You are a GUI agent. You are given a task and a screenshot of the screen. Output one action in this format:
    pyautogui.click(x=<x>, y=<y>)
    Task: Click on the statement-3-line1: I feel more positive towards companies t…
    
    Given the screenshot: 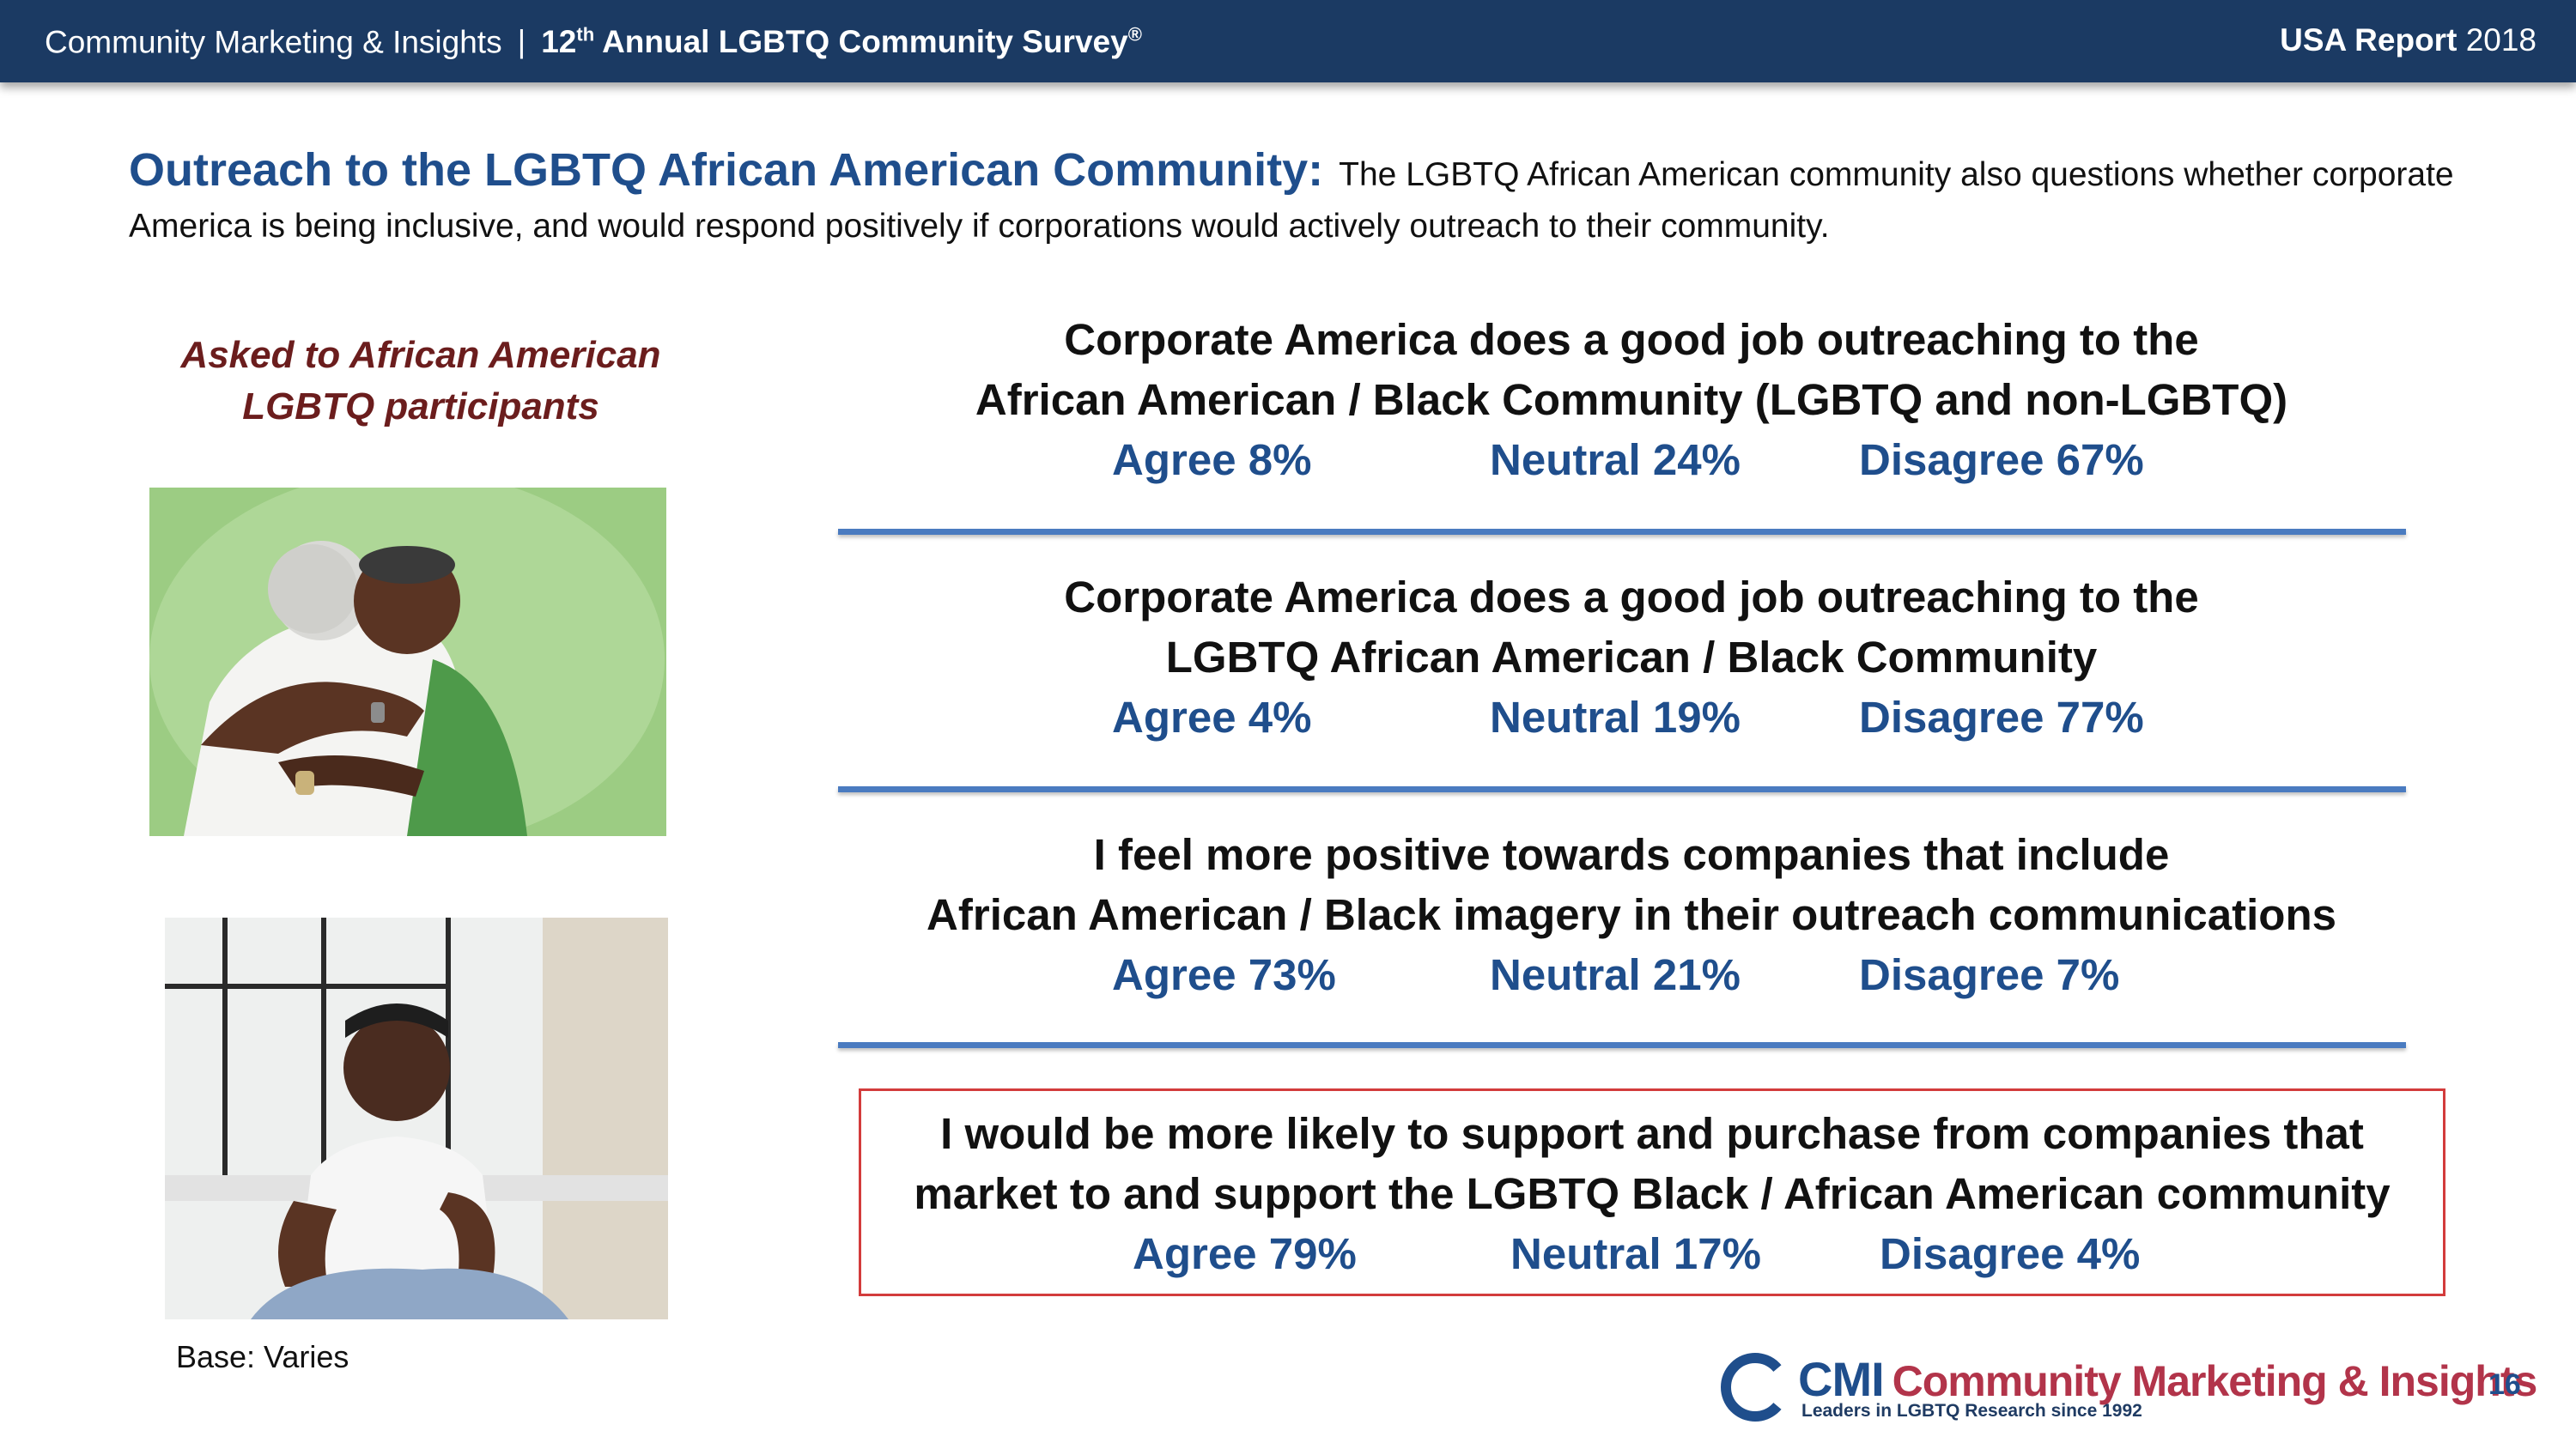 What is the action you would take?
    pyautogui.click(x=1631, y=854)
    